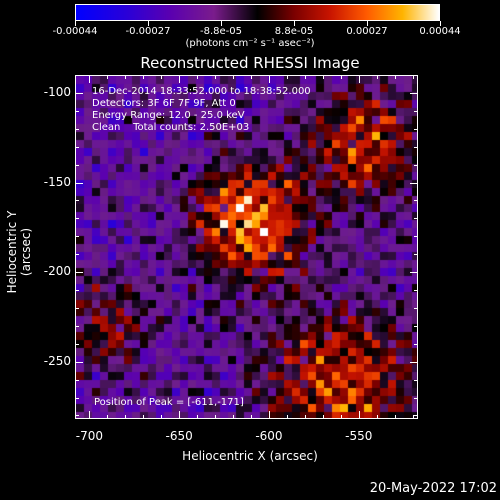 The width and height of the screenshot is (500, 500). What do you see at coordinates (164, 103) in the screenshot?
I see `info-line-2: Detectors: 3F 6F 7F 9F, Att 0` at bounding box center [164, 103].